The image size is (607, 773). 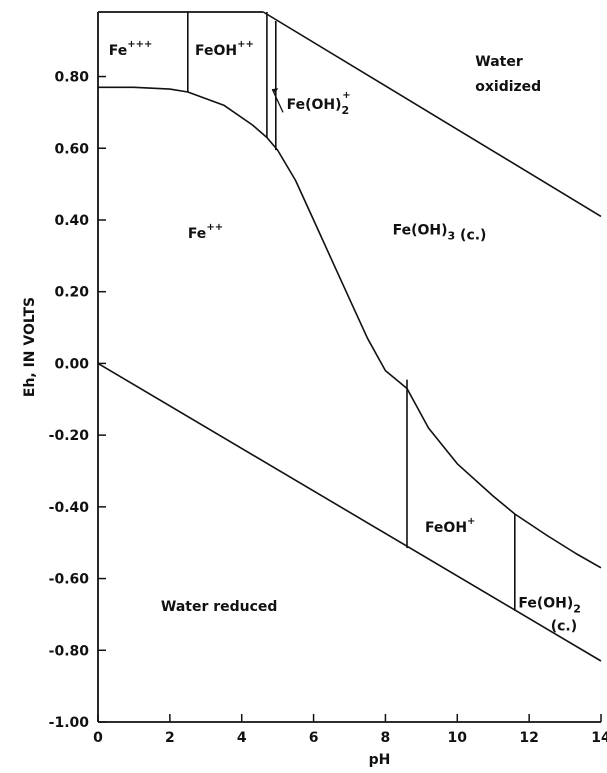 What do you see at coordinates (69, 508) in the screenshot?
I see `y-tick-label: -0.40` at bounding box center [69, 508].